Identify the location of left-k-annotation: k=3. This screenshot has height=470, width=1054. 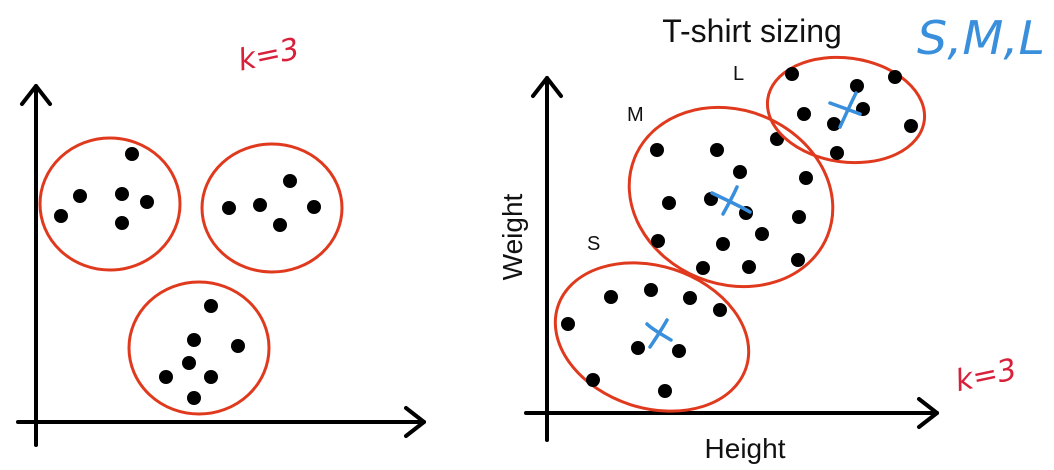
(269, 55).